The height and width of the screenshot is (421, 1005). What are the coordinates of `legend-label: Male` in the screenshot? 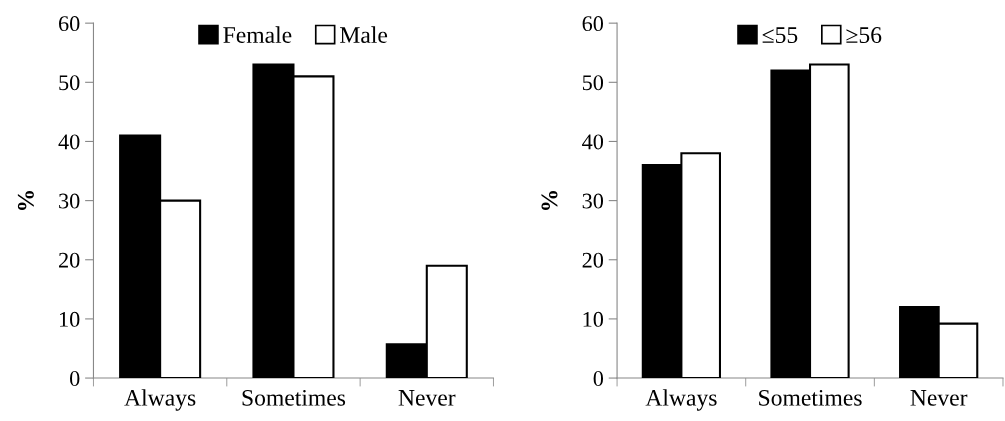 It's located at (364, 34).